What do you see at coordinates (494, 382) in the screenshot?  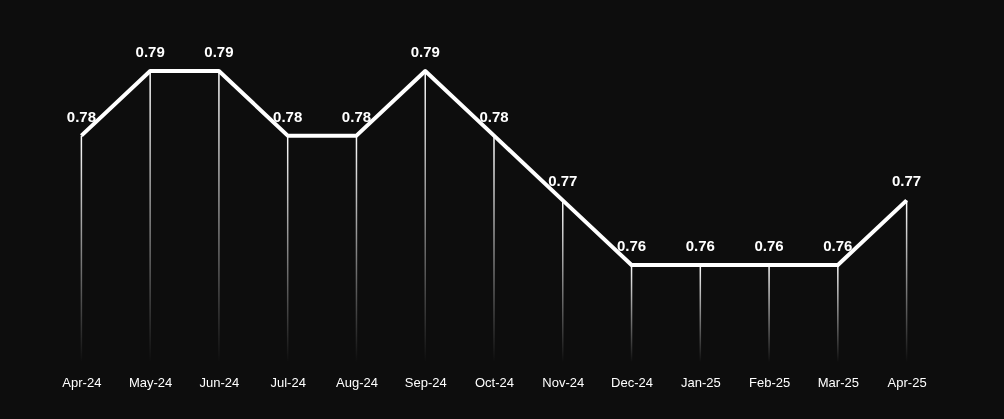 I see `x-tick-label: Oct-24` at bounding box center [494, 382].